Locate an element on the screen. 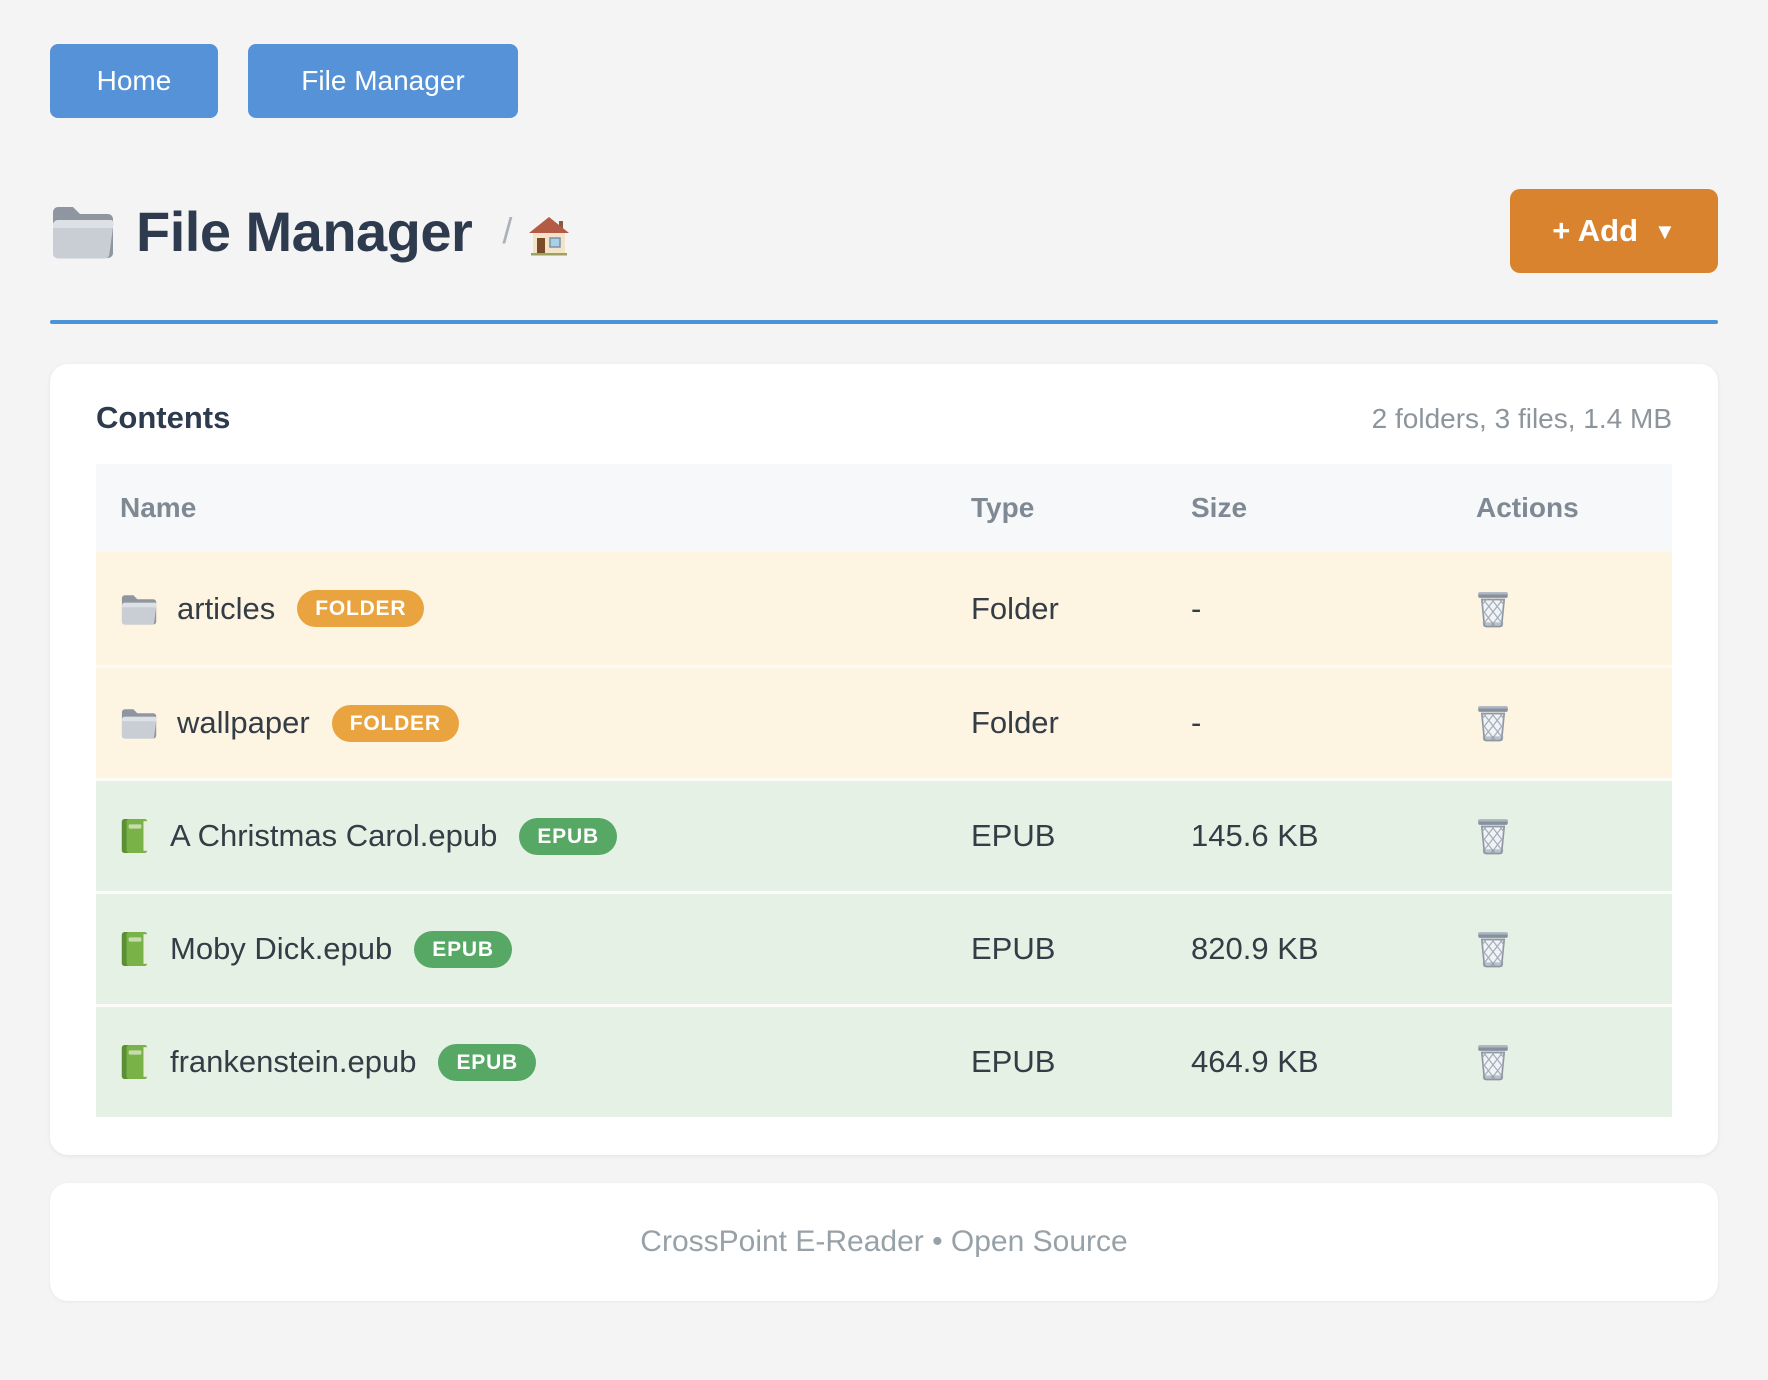  top-nav: Home File Manager is located at coordinates (884, 81).